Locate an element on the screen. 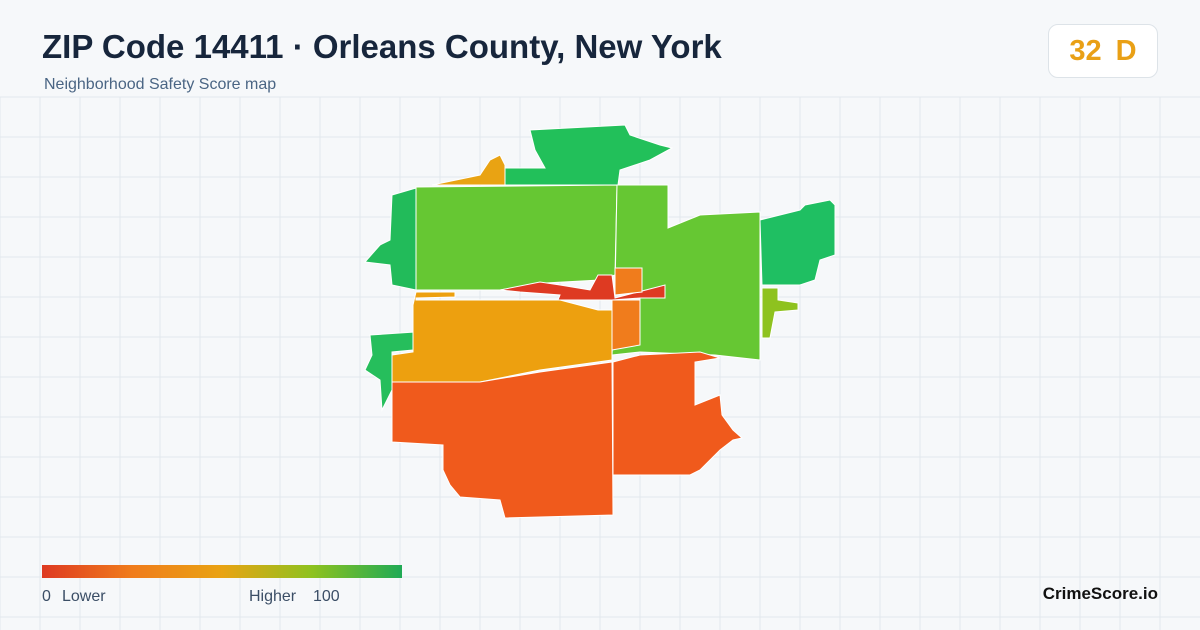  legend-min-label: Lower is located at coordinates (84, 596).